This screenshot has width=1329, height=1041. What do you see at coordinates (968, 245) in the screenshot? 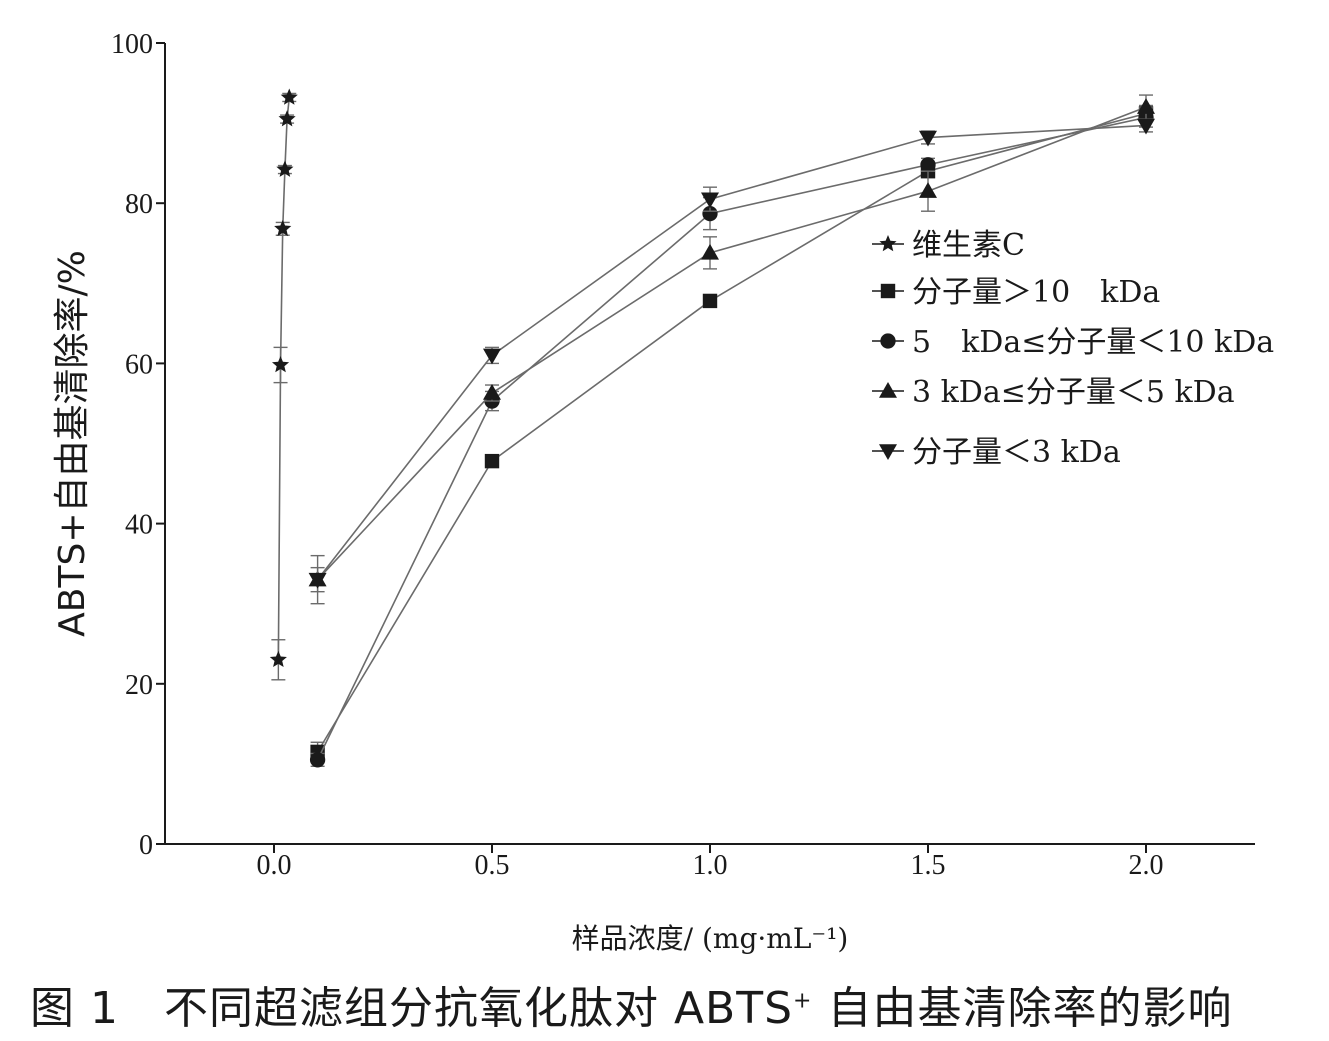
I see `legend-label: 维生素C` at bounding box center [968, 245].